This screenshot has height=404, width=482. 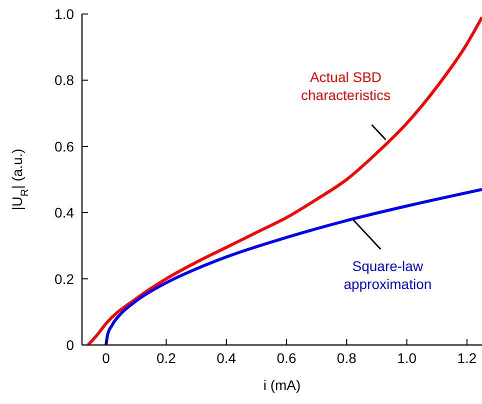 What do you see at coordinates (64, 212) in the screenshot?
I see `y-tick-label: 0.4` at bounding box center [64, 212].